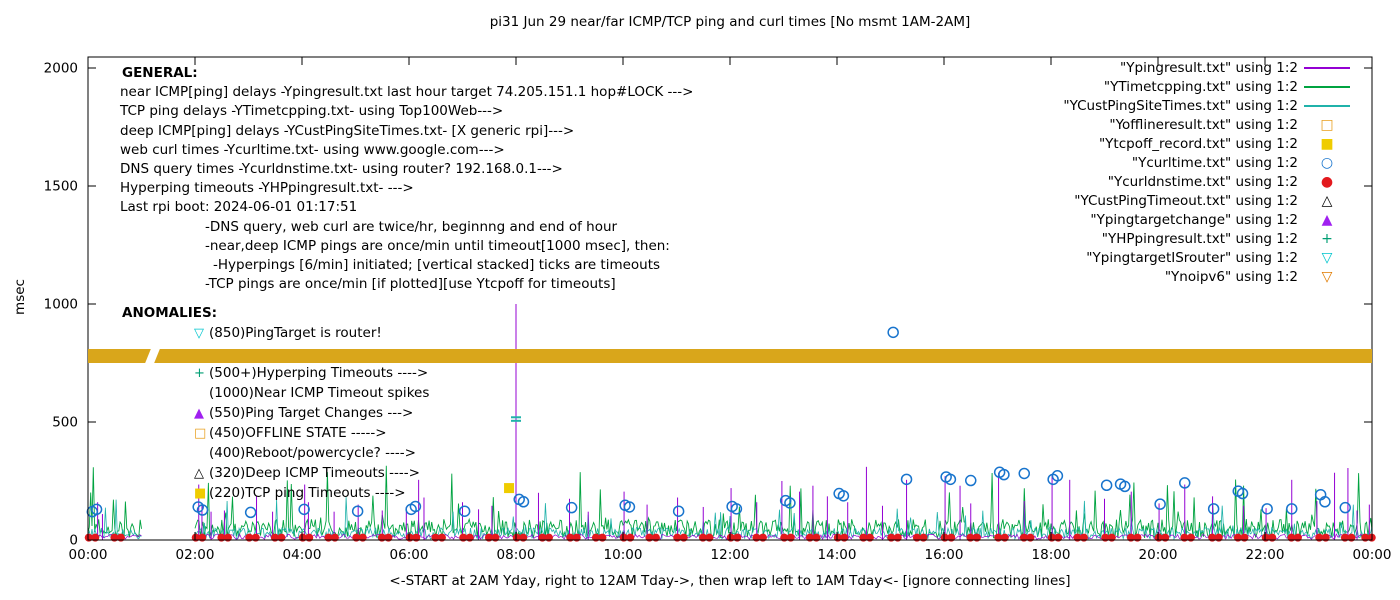 The image size is (1400, 600). I want to click on legend-item: "YCustPingTimeout.txt" using 1:2 △, so click(1209, 200).